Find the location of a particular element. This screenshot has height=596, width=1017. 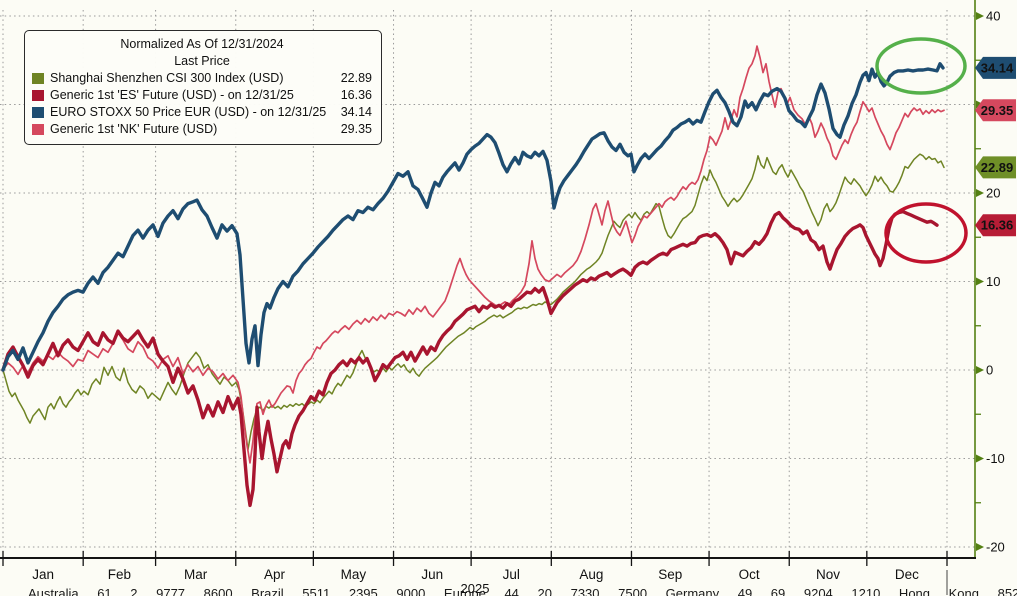

x-axis-month-label: Apr is located at coordinates (275, 574).